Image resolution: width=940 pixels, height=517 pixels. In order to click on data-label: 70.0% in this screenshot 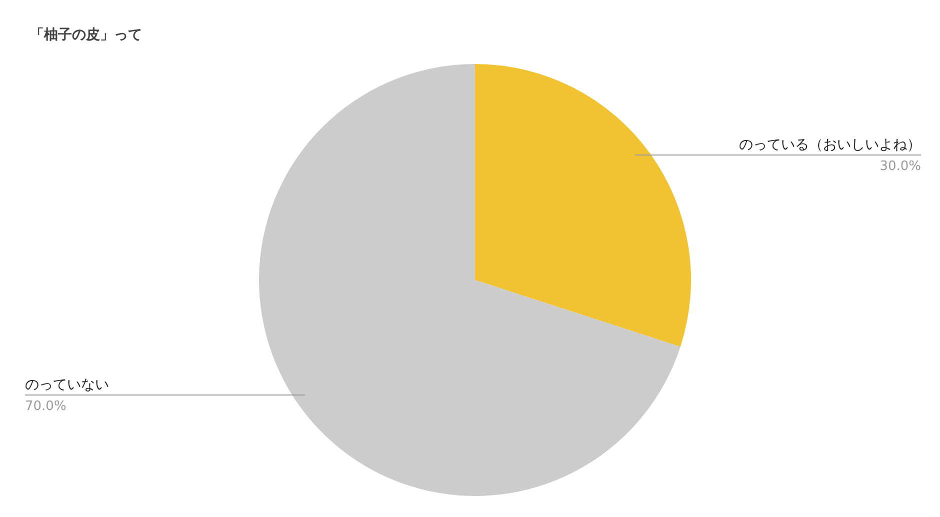, I will do `click(45, 406)`.